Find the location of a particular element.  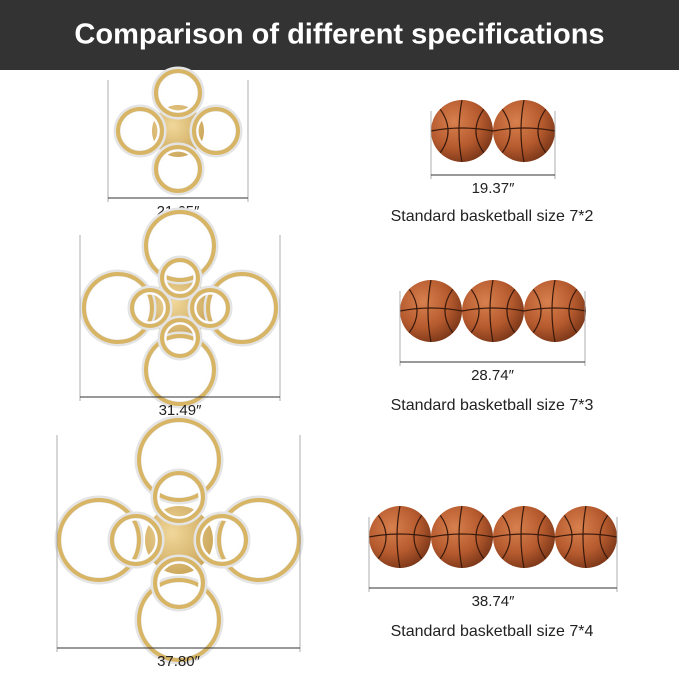

lamp-width: 37.80″ is located at coordinates (179, 661).